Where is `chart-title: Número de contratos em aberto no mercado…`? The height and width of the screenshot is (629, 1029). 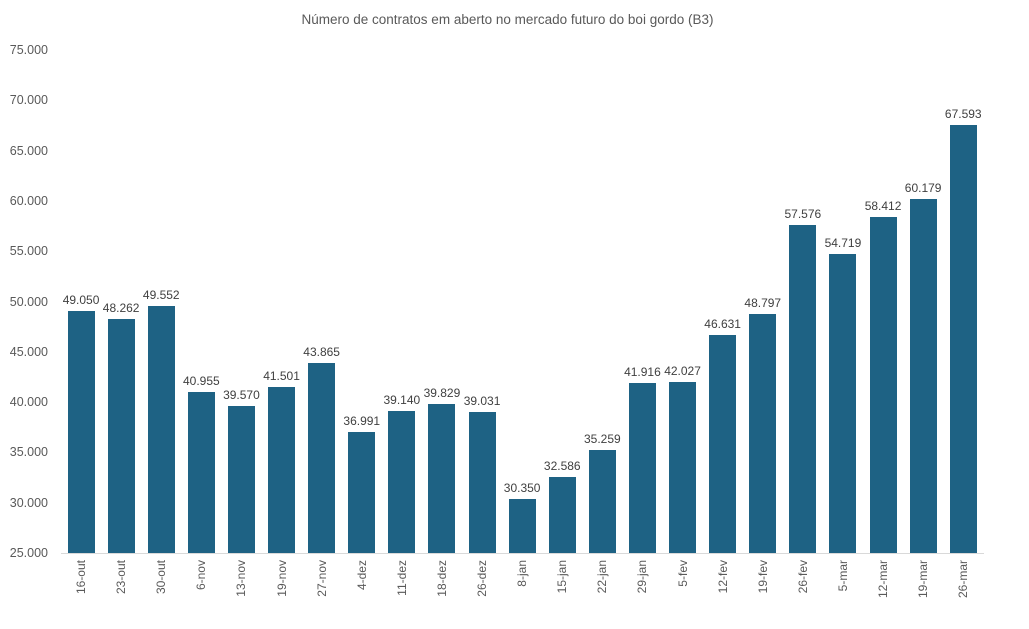 chart-title: Número de contratos em aberto no mercado… is located at coordinates (507, 19).